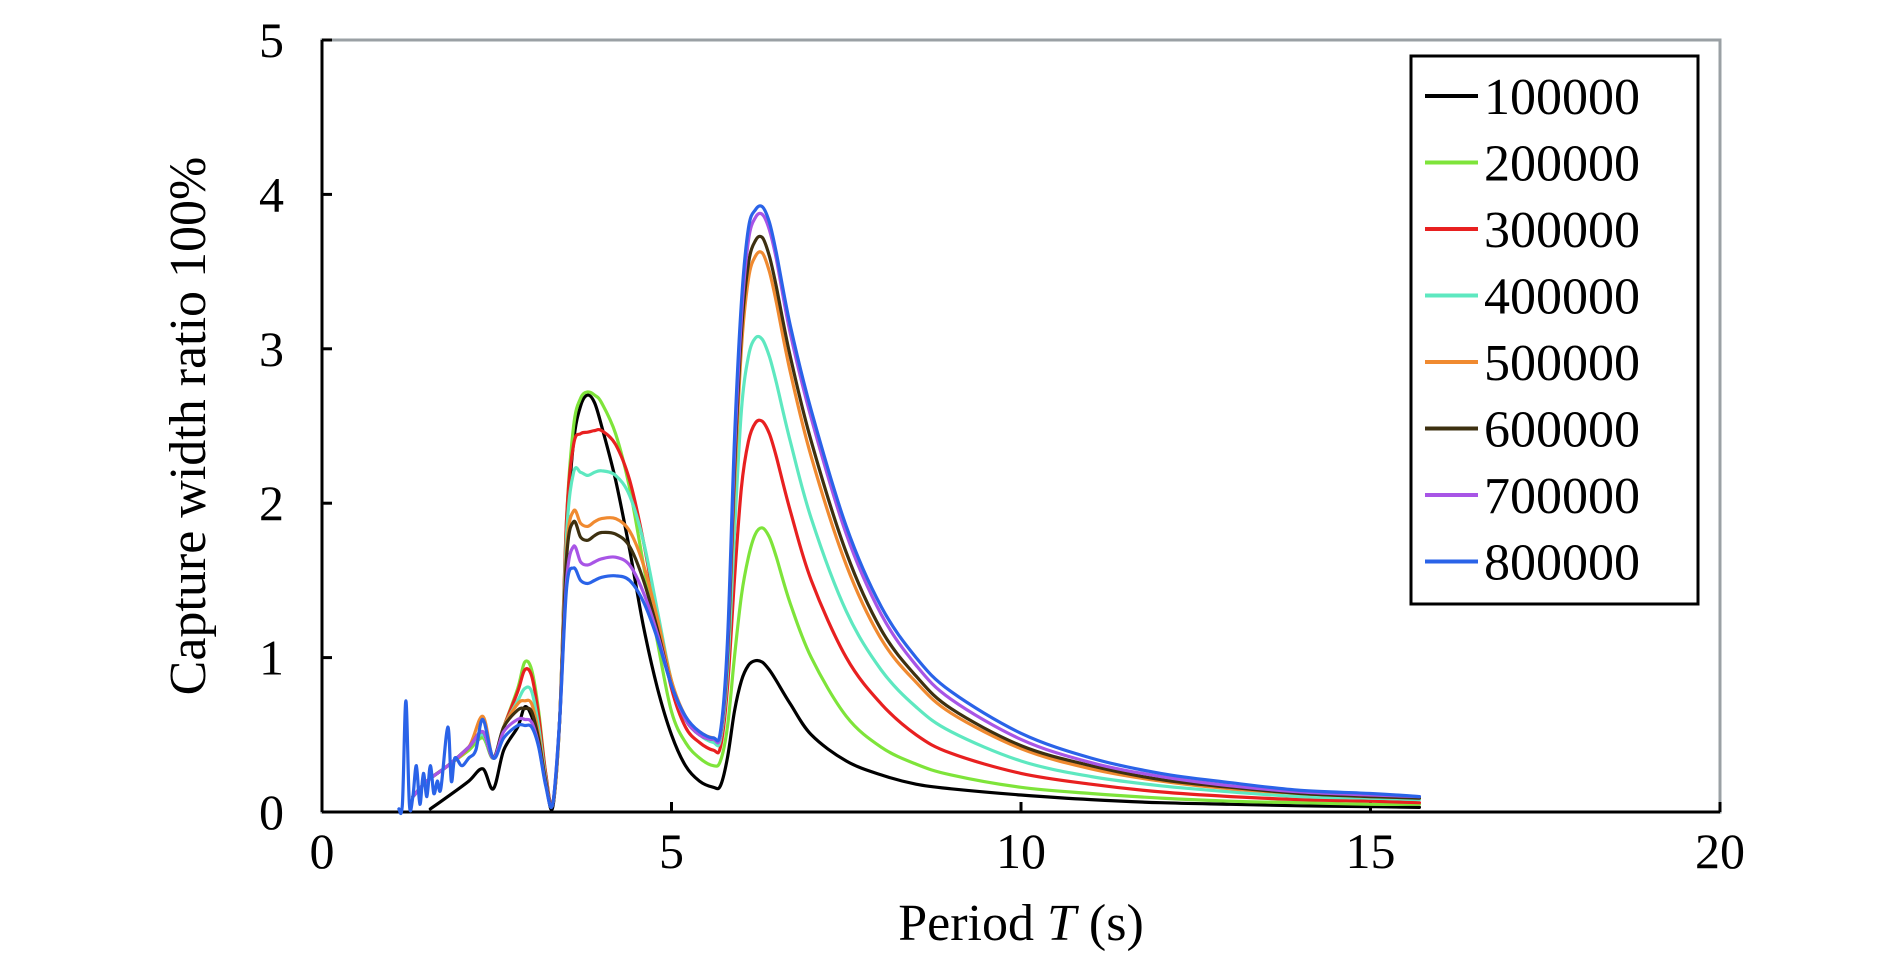  Describe the element at coordinates (1562, 496) in the screenshot. I see `legend-label: 700000` at that location.